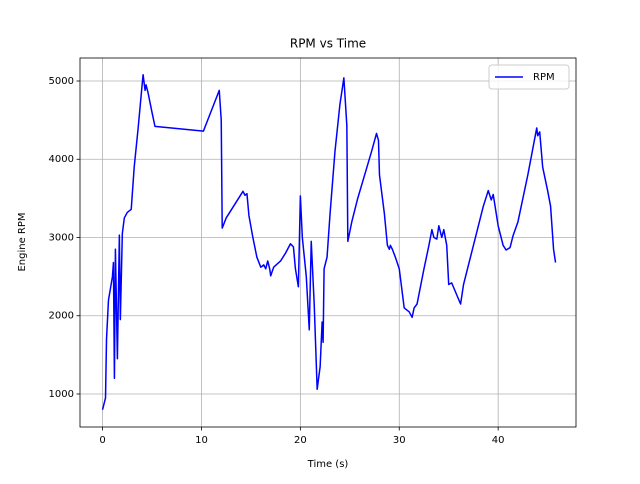  What do you see at coordinates (201, 440) in the screenshot?
I see `x-tick-label: 10` at bounding box center [201, 440].